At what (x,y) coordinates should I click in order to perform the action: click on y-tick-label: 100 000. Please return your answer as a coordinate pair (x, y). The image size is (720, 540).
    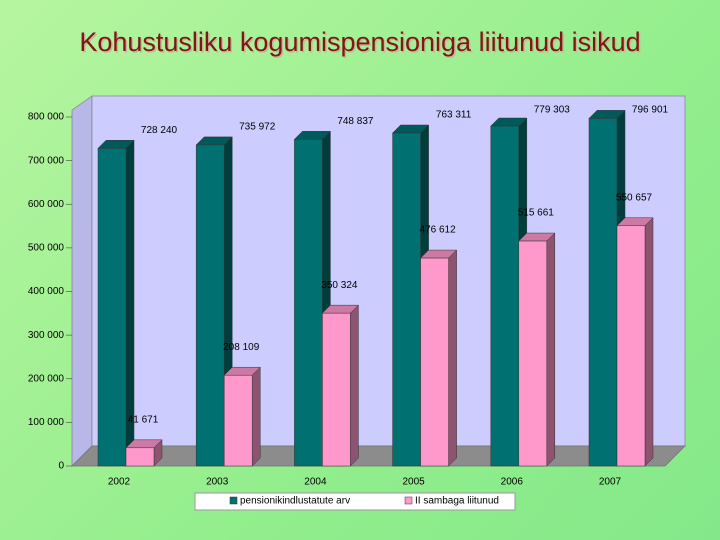
    Looking at the image, I should click on (46, 422).